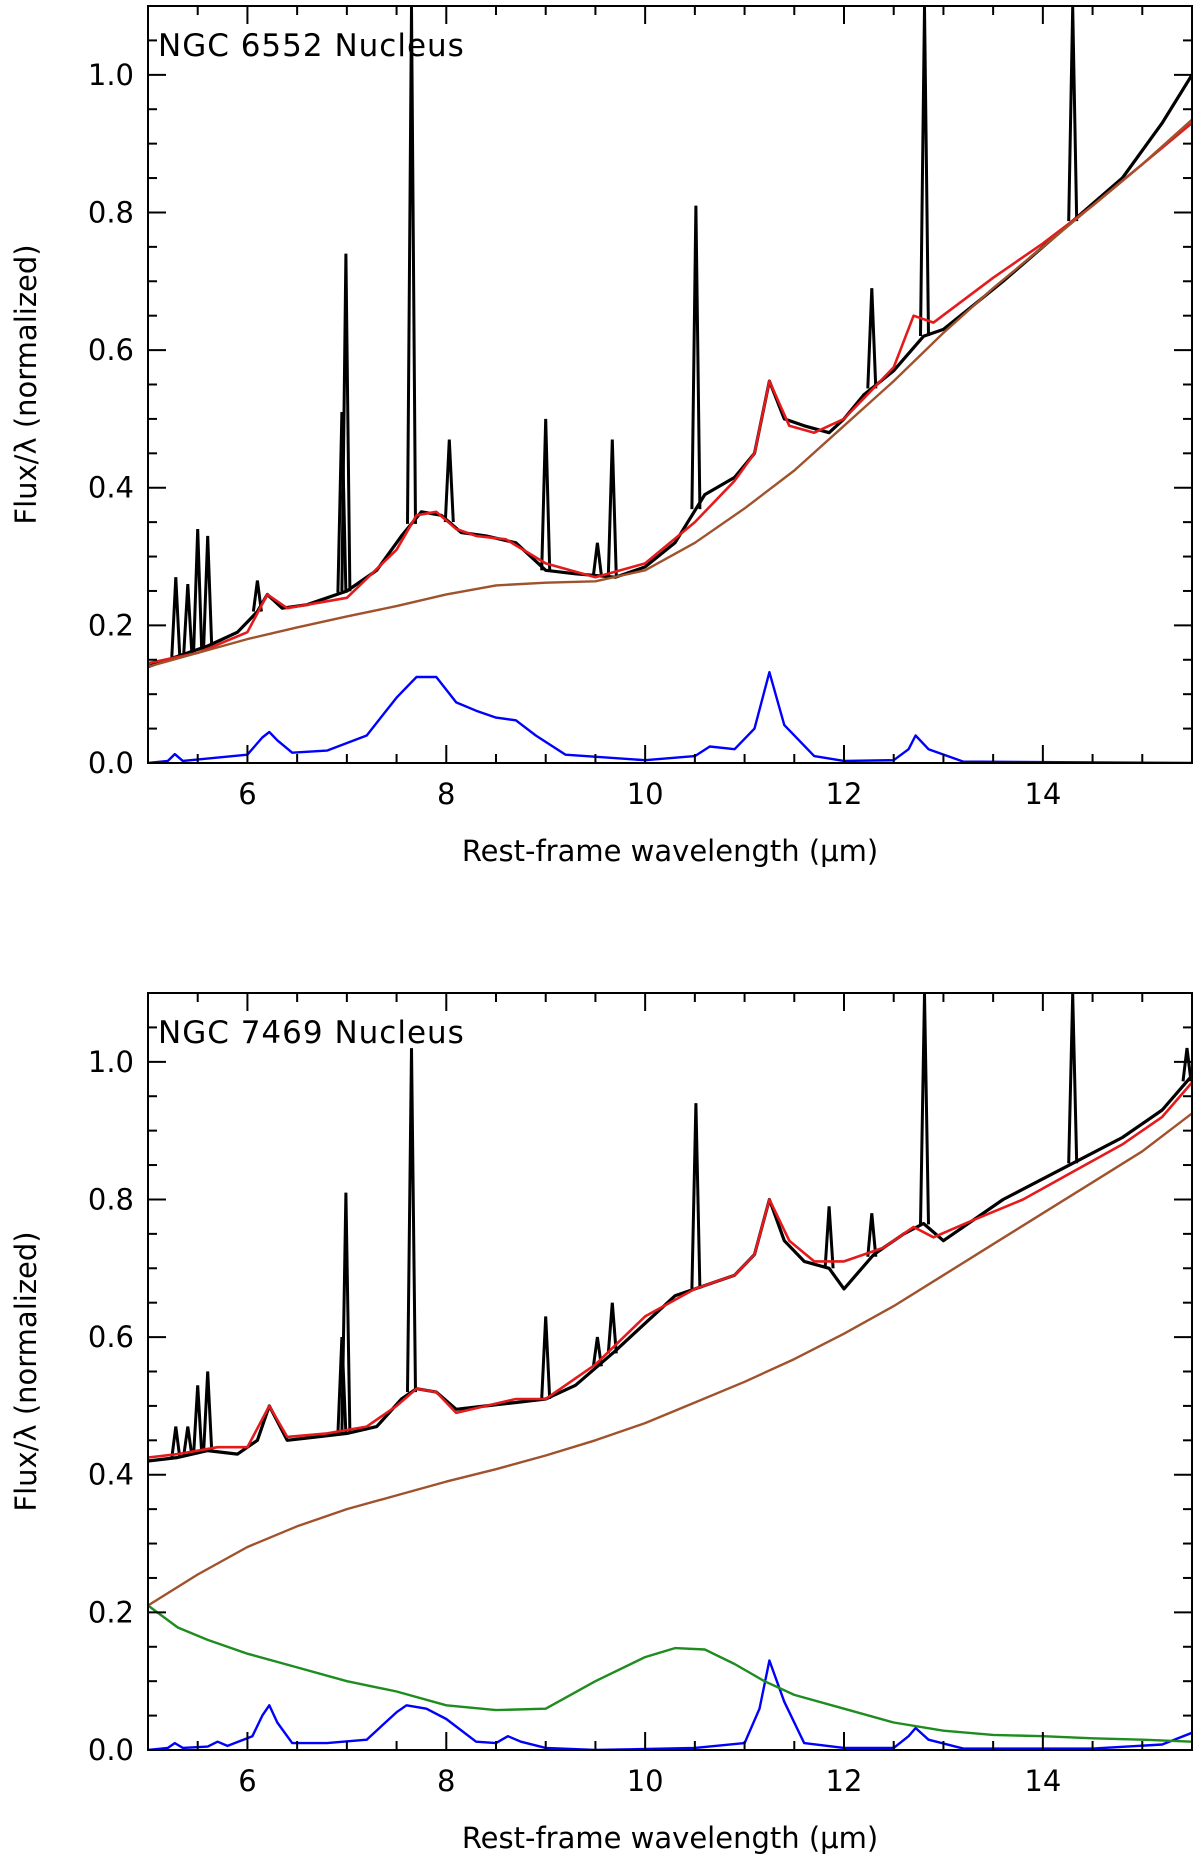 This screenshot has height=1870, width=1200. What do you see at coordinates (311, 46) in the screenshot?
I see `panel-title: NGC 6552 Nucleus` at bounding box center [311, 46].